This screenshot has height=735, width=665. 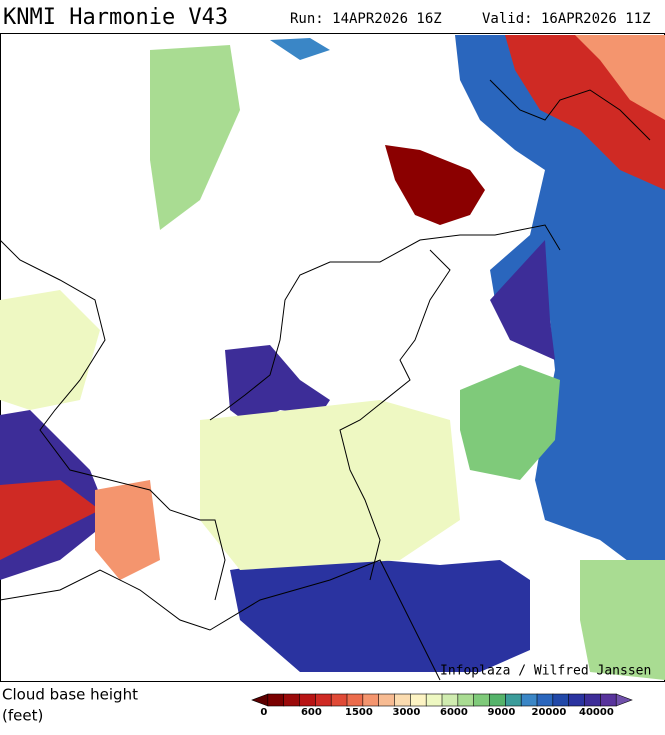 What do you see at coordinates (115, 17) in the screenshot?
I see `title: KNMI Harmonie V43` at bounding box center [115, 17].